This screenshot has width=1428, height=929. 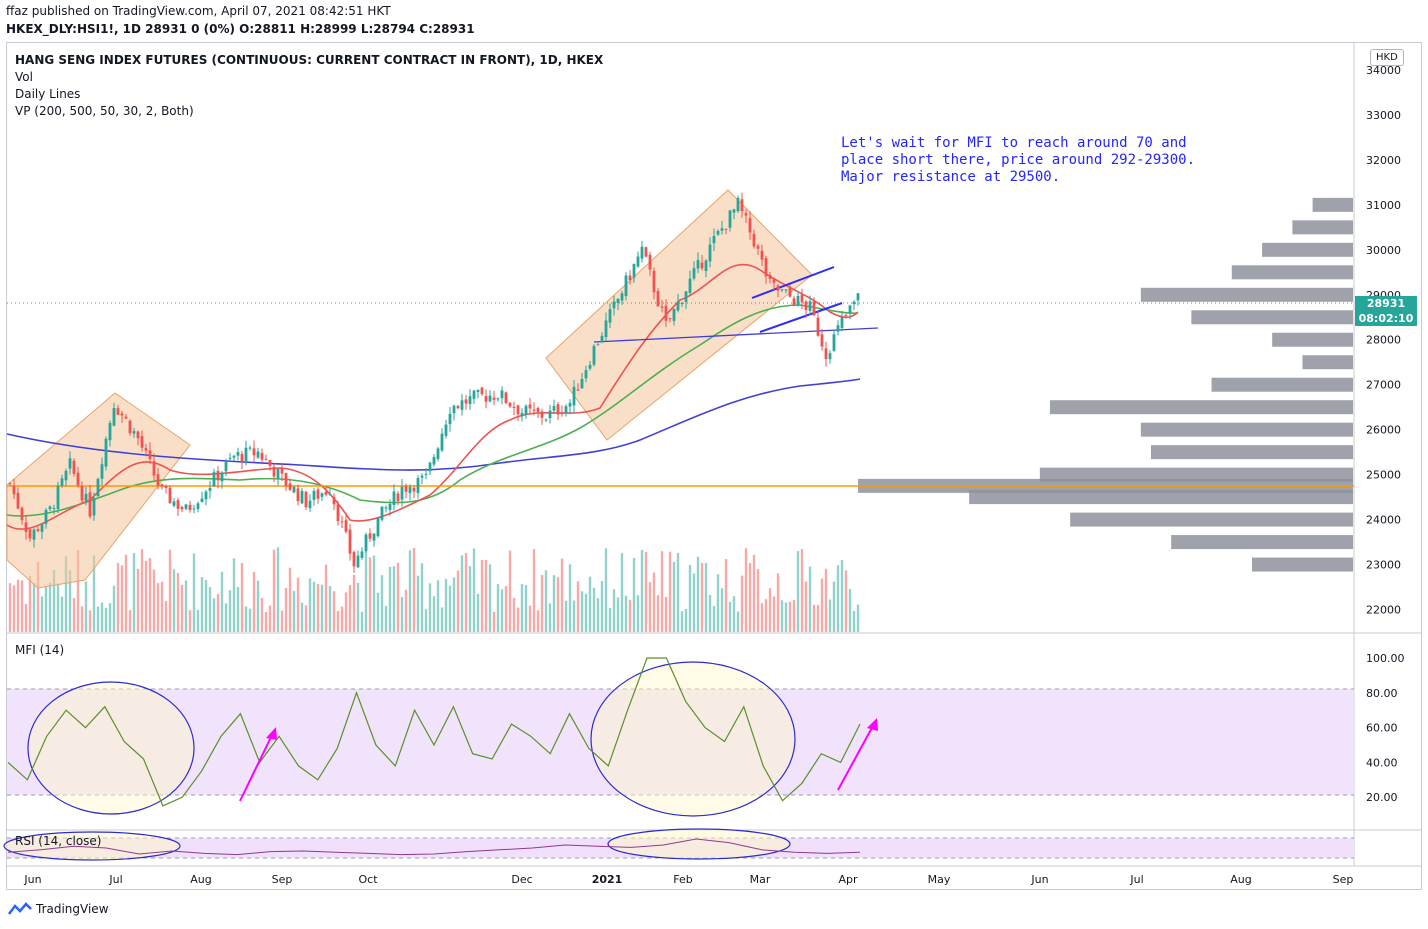 I want to click on mfi-tick-label: 80.00, so click(x=1382, y=693).